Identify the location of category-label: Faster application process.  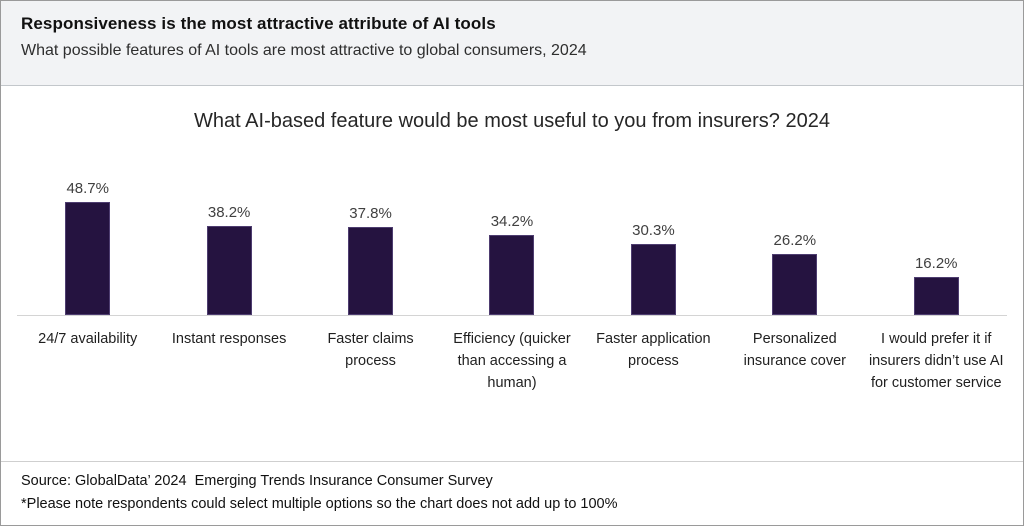
(653, 350).